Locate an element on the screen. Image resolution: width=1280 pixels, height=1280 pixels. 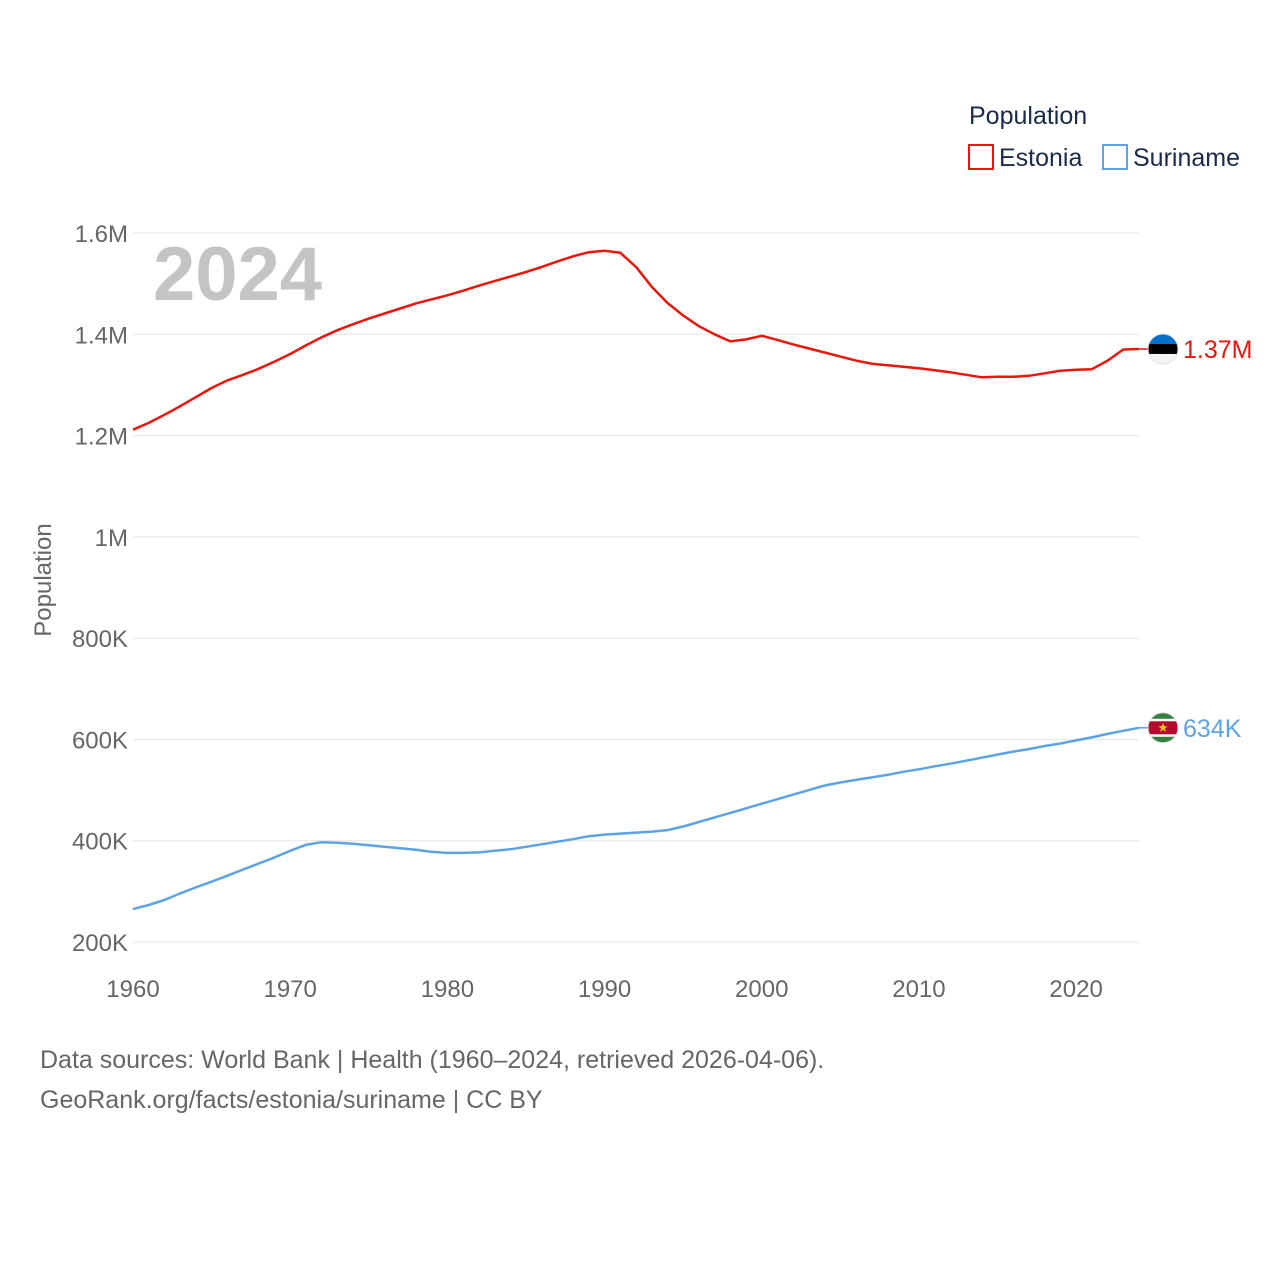
year-watermark: 2024 is located at coordinates (237, 274).